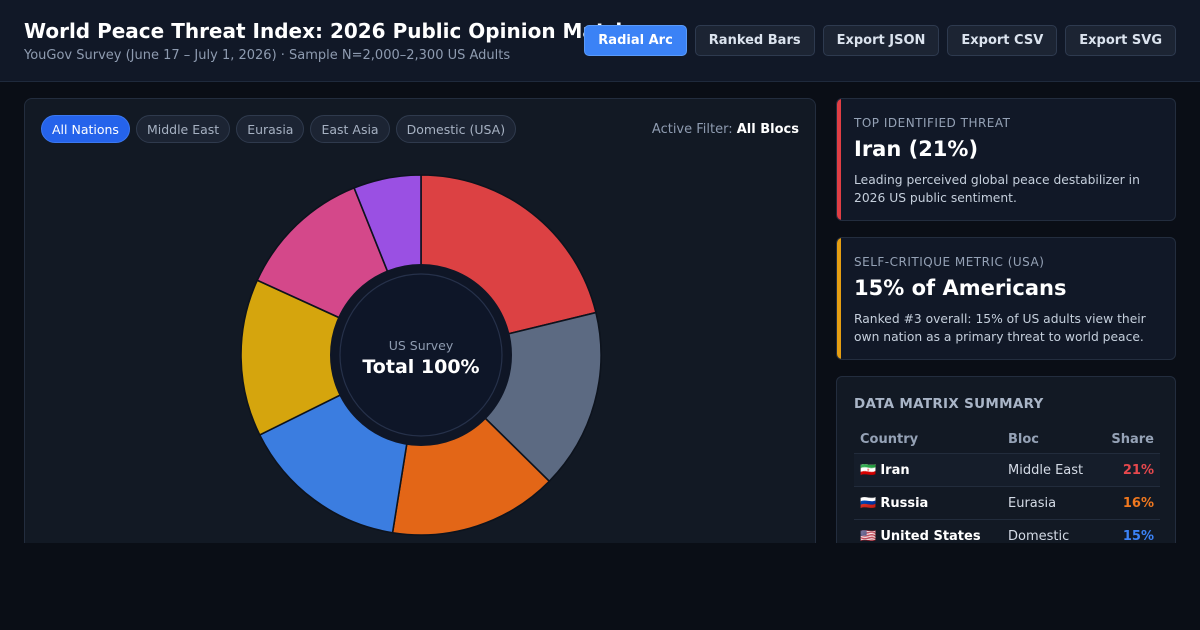 The height and width of the screenshot is (630, 1200). I want to click on column-header-share: Share, so click(1132, 439).